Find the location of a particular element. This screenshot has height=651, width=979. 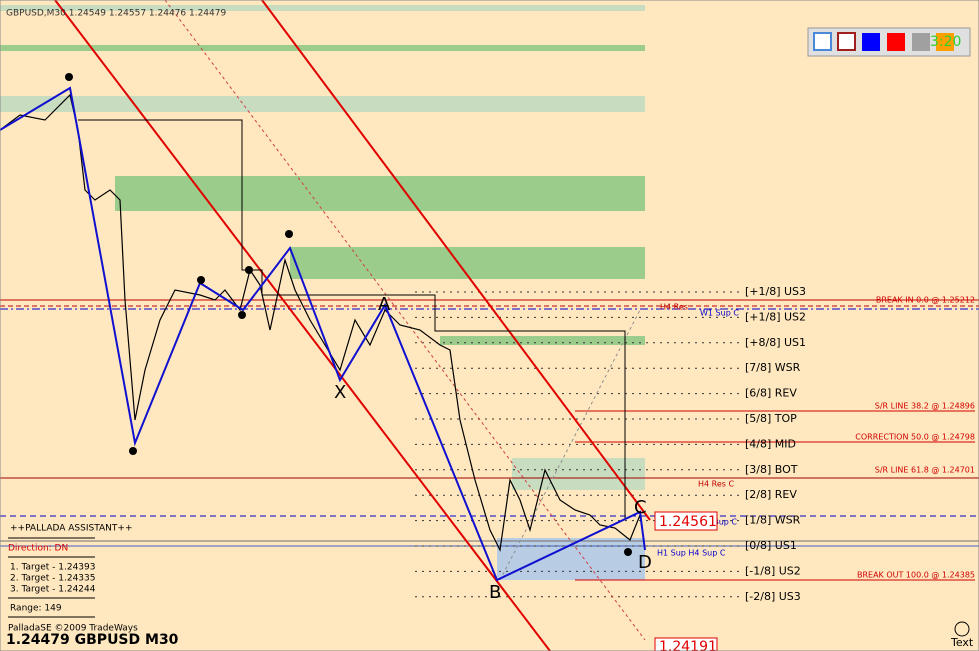

price-label: 1.24561 is located at coordinates (688, 522).